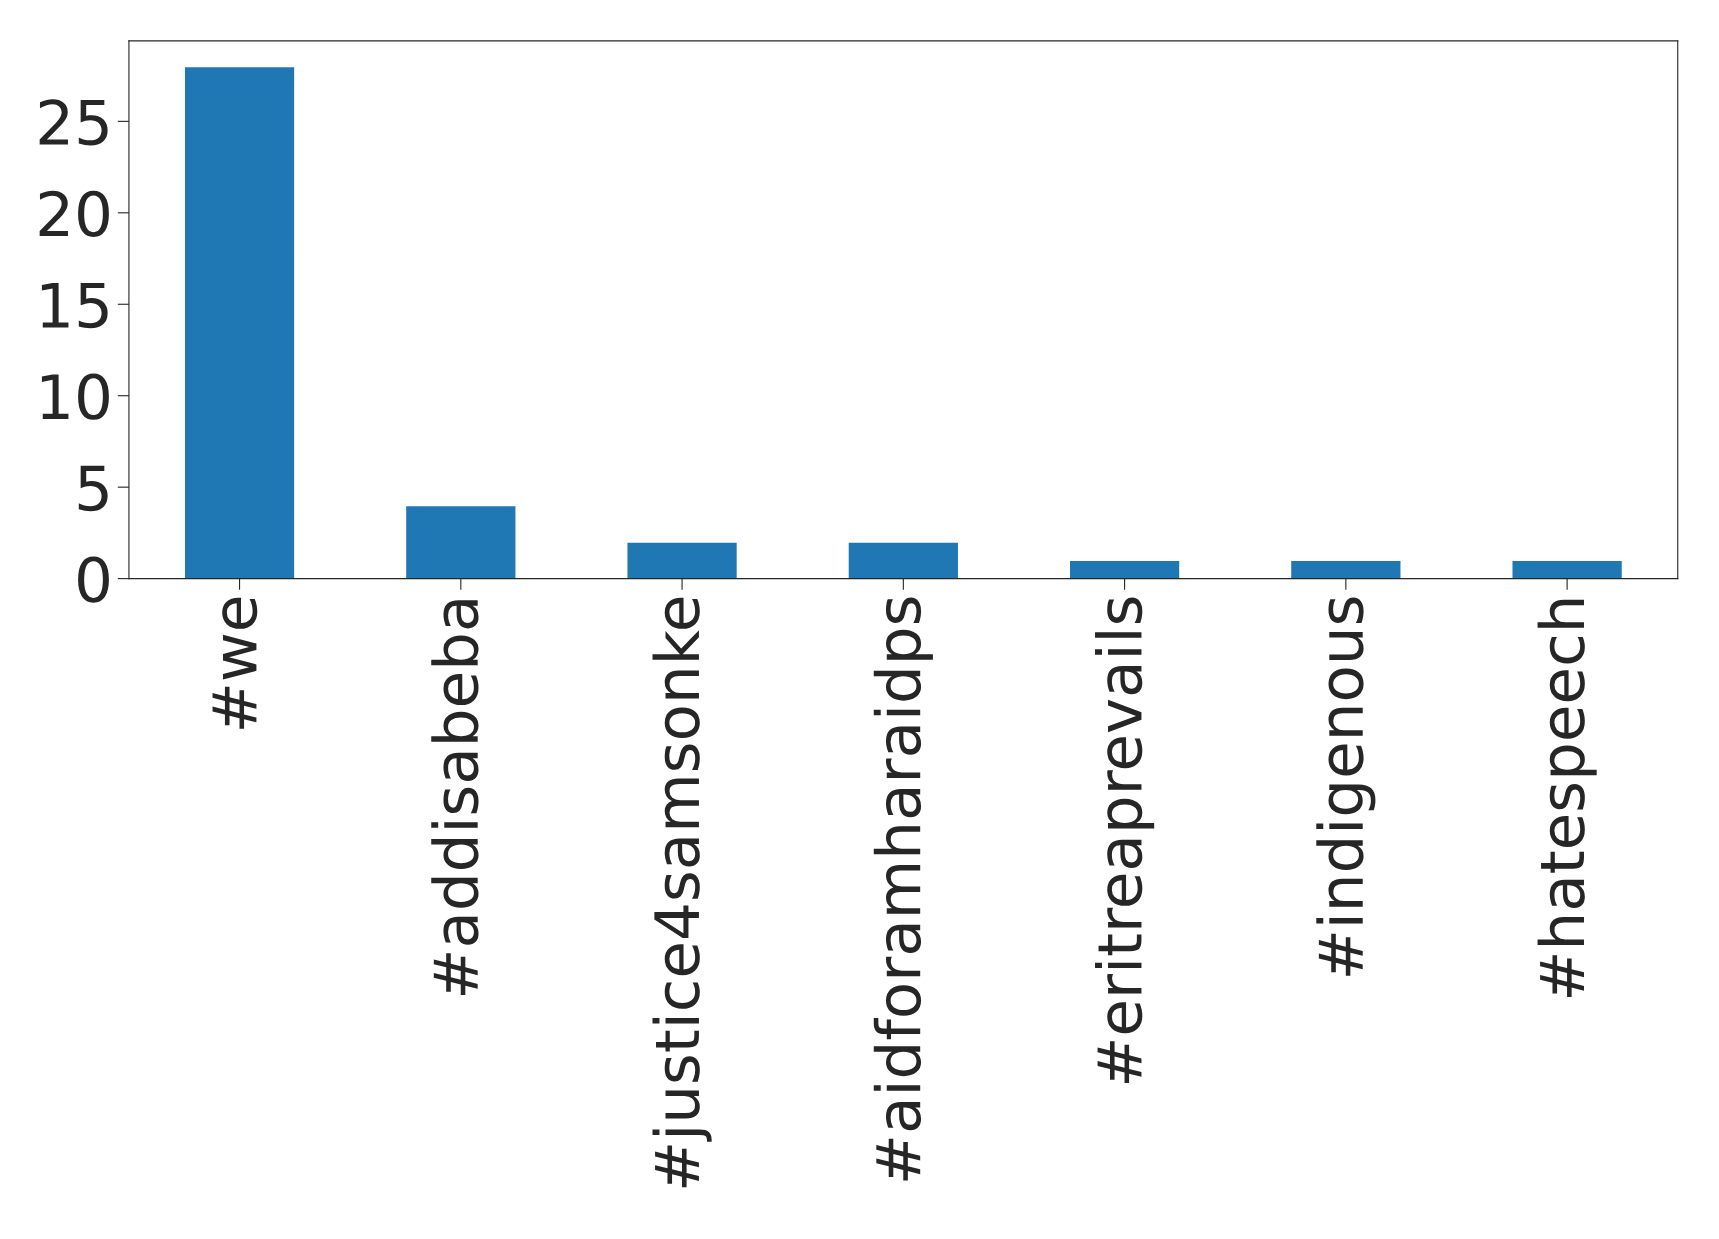 The height and width of the screenshot is (1239, 1719). I want to click on y-tick-label: 5, so click(93, 488).